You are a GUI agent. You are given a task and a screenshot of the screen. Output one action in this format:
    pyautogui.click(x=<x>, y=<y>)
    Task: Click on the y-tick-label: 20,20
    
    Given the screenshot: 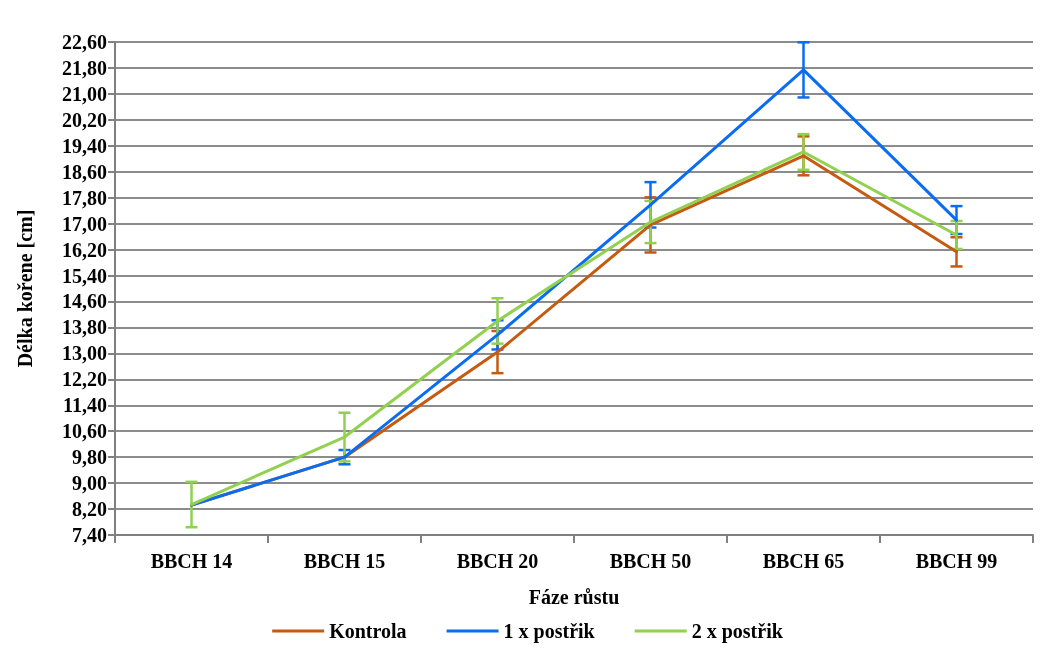 What is the action you would take?
    pyautogui.click(x=84, y=119)
    